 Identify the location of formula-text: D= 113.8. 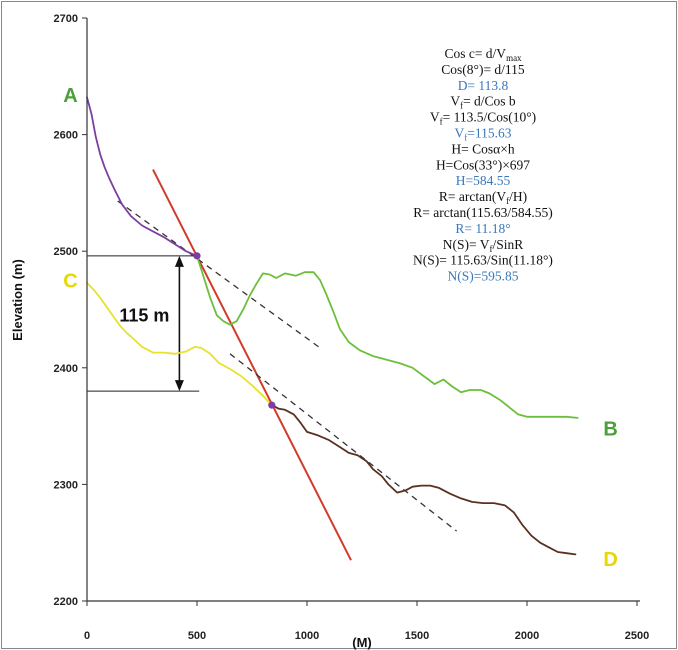
(483, 85).